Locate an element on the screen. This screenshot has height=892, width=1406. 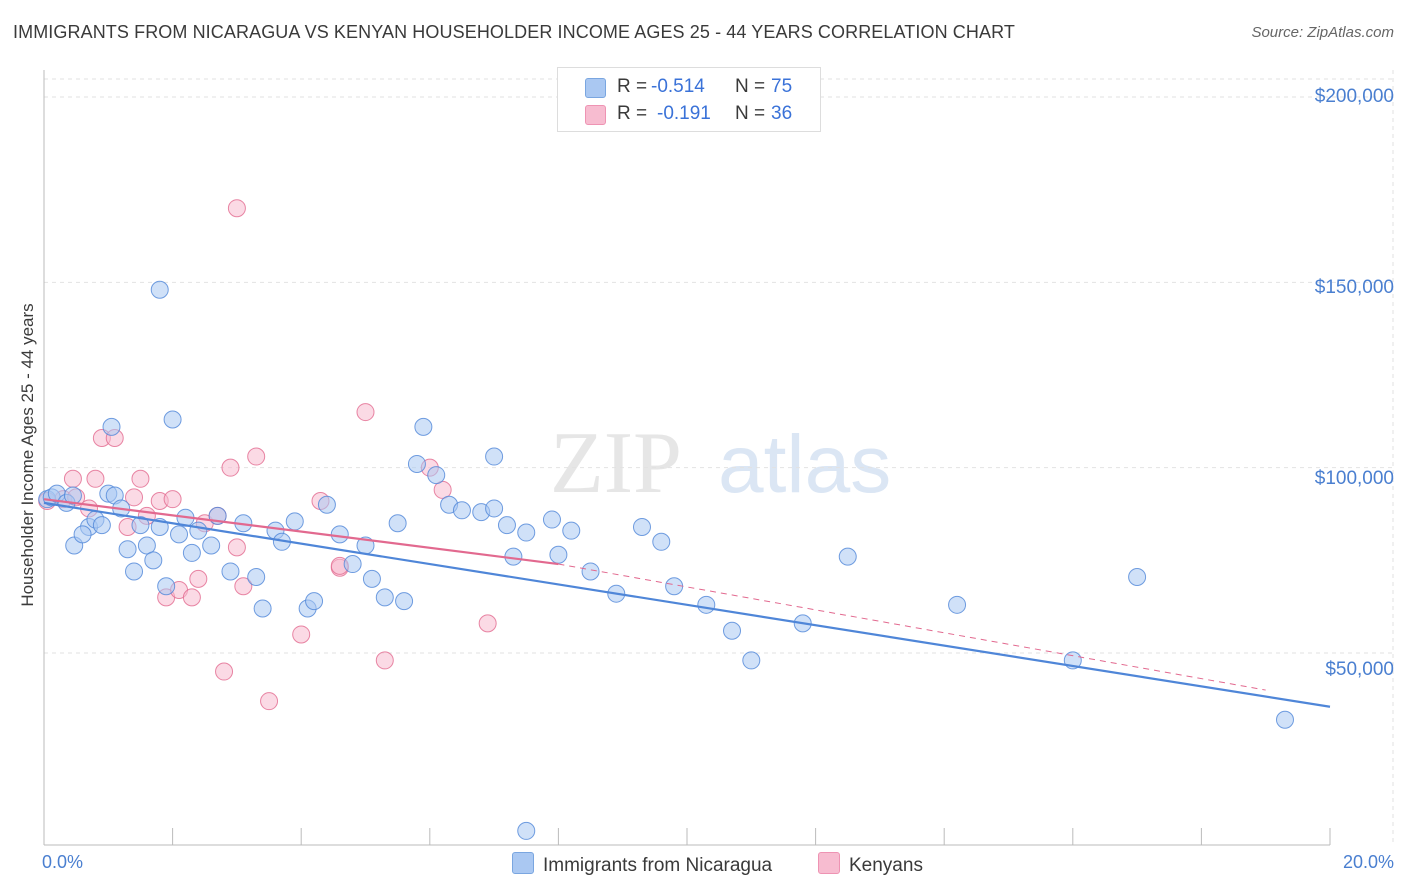
legend-swatch-pink is located at coordinates (595, 115).